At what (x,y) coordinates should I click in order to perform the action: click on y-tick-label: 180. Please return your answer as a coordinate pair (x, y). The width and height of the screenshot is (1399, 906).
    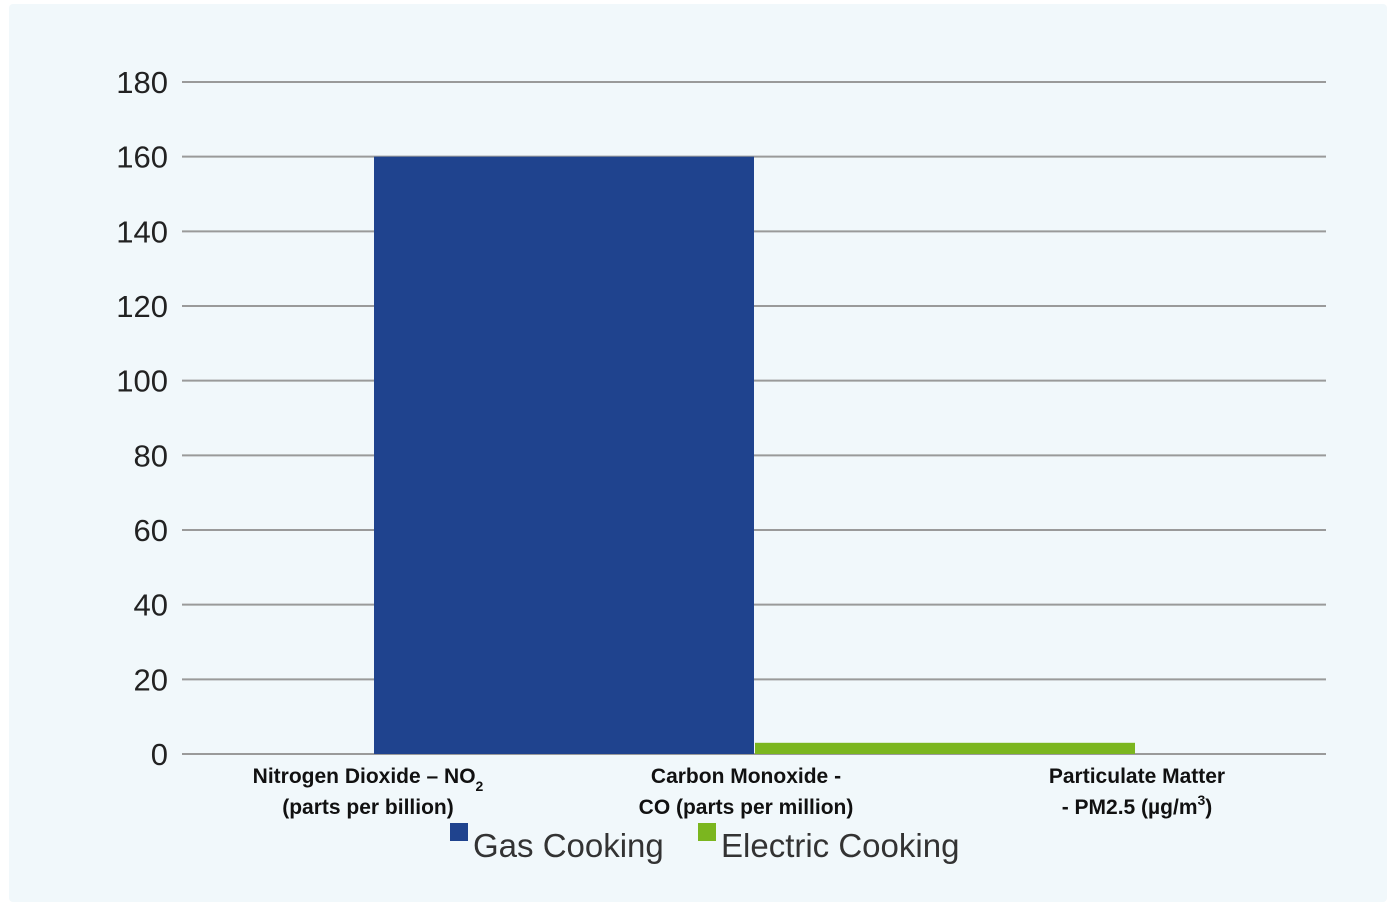
    Looking at the image, I should click on (142, 82).